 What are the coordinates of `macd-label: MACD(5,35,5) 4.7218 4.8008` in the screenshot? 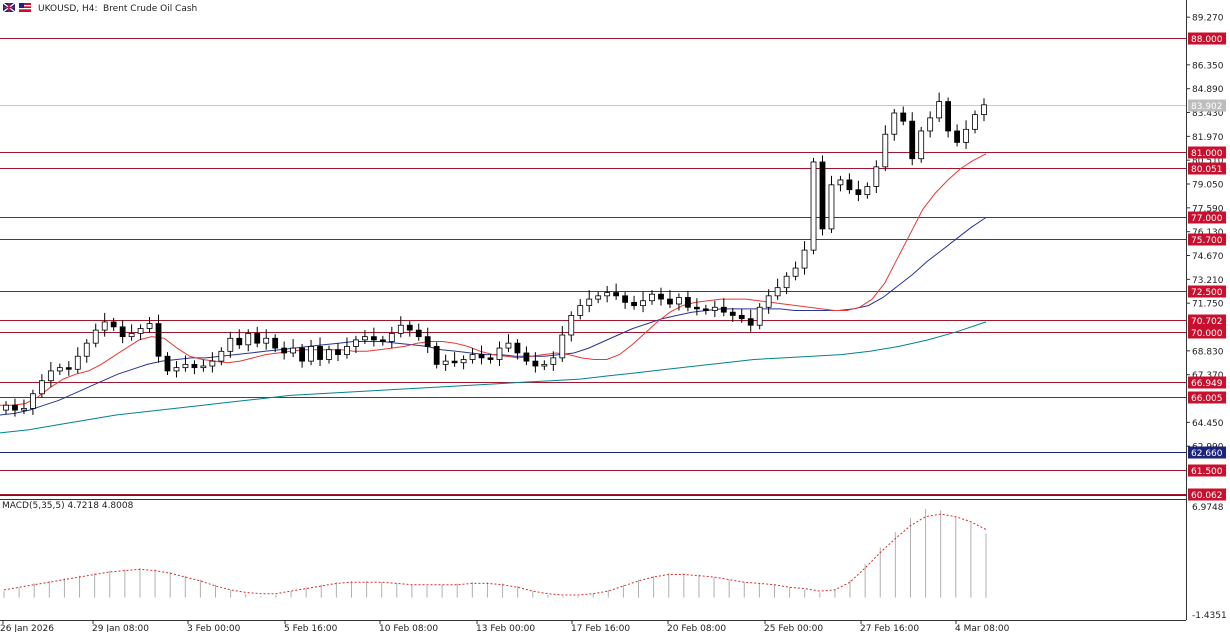 It's located at (68, 506).